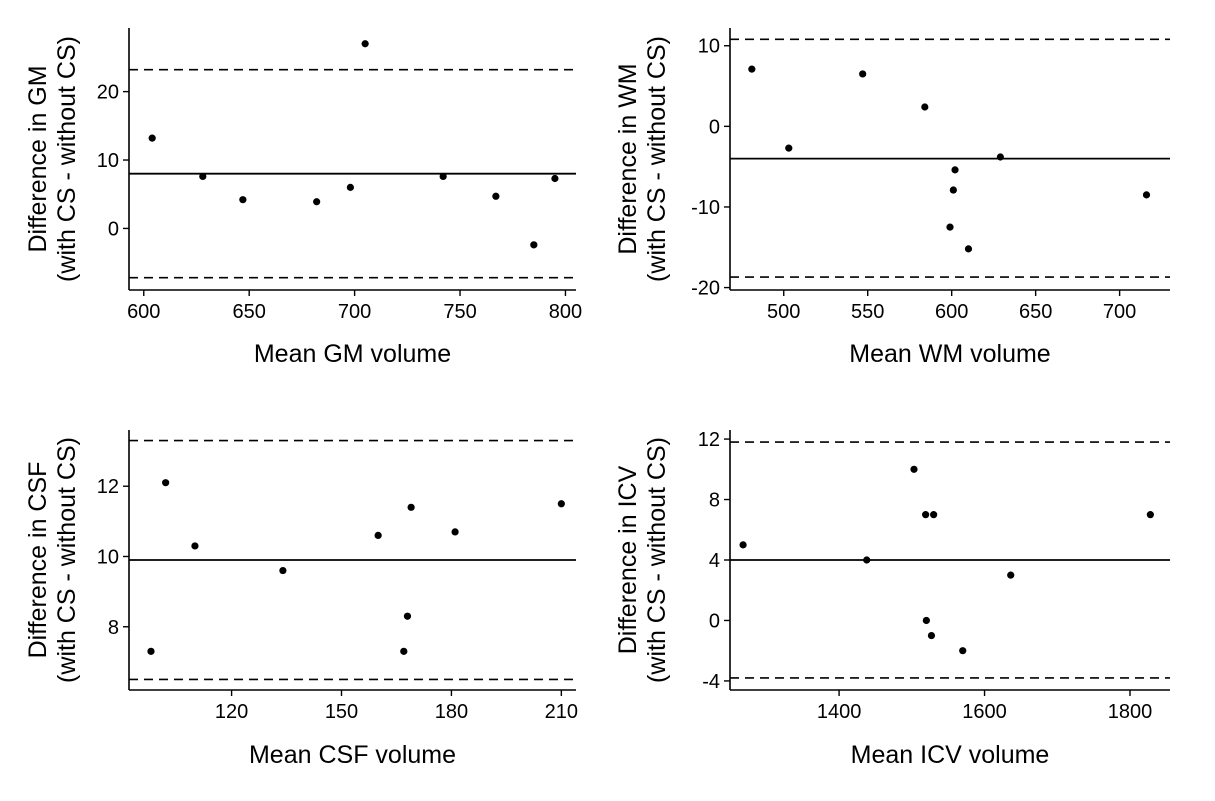 The width and height of the screenshot is (1215, 801). Describe the element at coordinates (231, 712) in the screenshot. I see `x-tick-label: 120` at that location.